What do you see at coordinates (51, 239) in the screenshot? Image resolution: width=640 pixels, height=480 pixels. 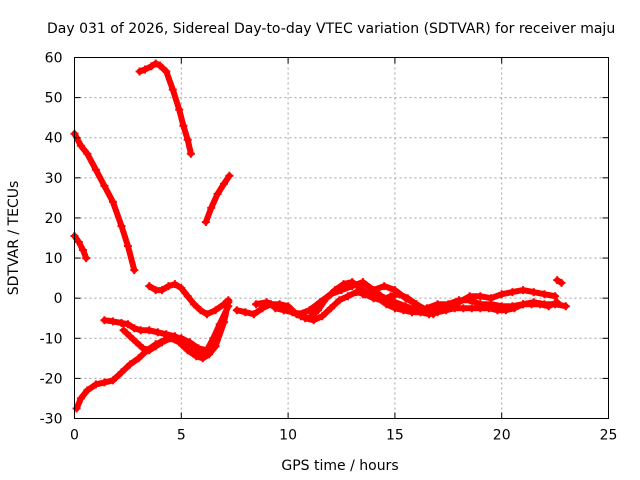 I see `y-tick-labels: -30 -20 -10 0 10 20 30 40 50 60` at bounding box center [51, 239].